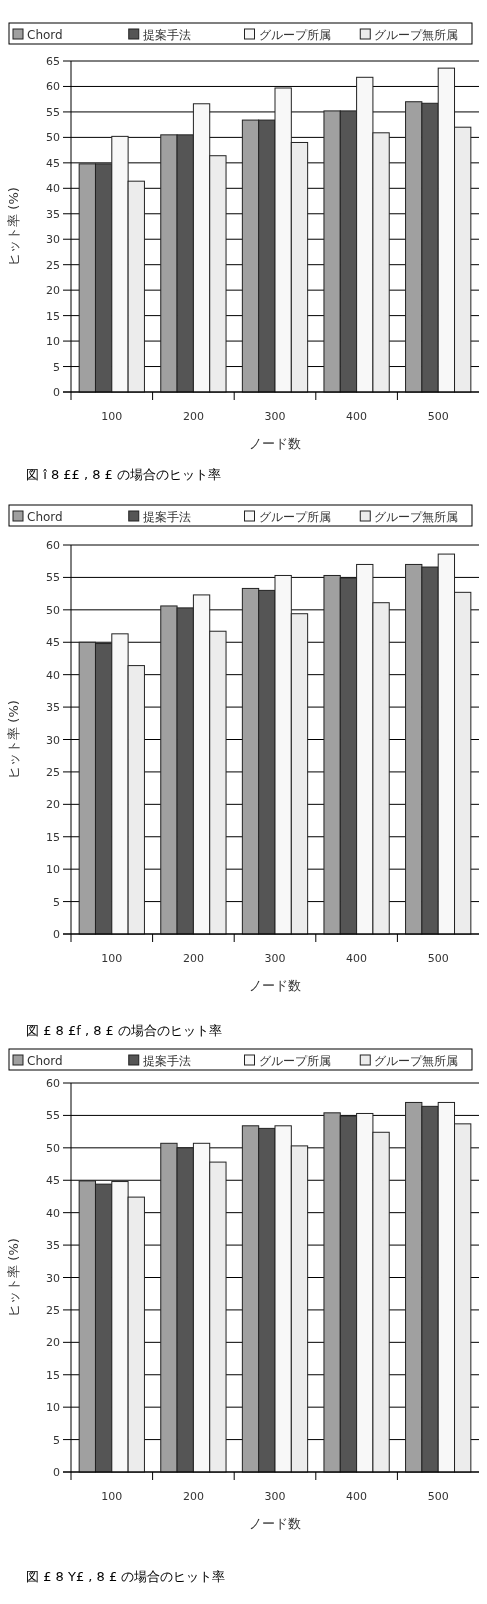 The width and height of the screenshot is (487, 1604). What do you see at coordinates (53, 61) in the screenshot?
I see `y-tick-label: 65` at bounding box center [53, 61].